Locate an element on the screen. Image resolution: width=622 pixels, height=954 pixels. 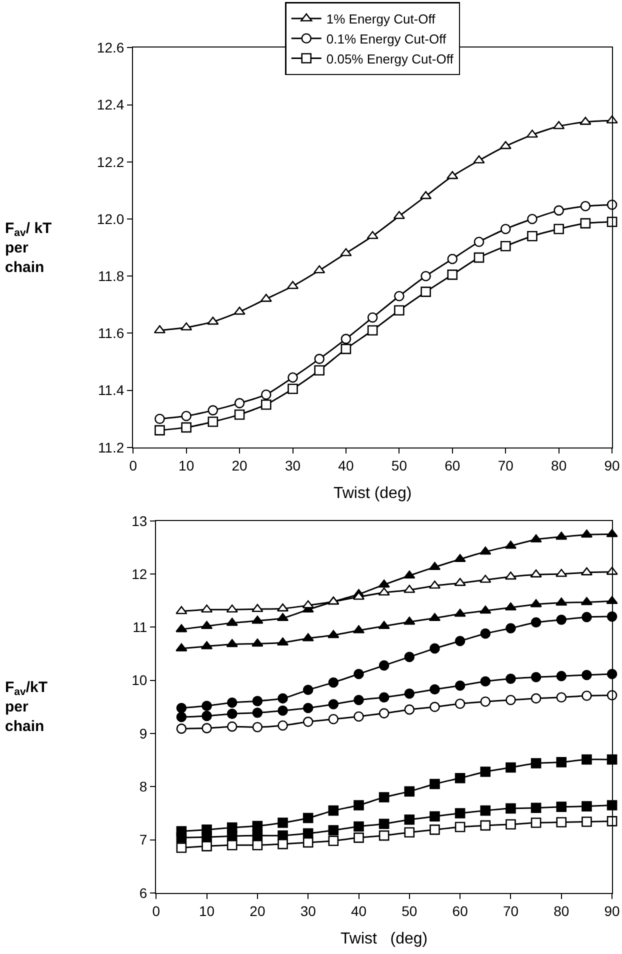
y-tick-label: 11.4 is located at coordinates (111, 390).